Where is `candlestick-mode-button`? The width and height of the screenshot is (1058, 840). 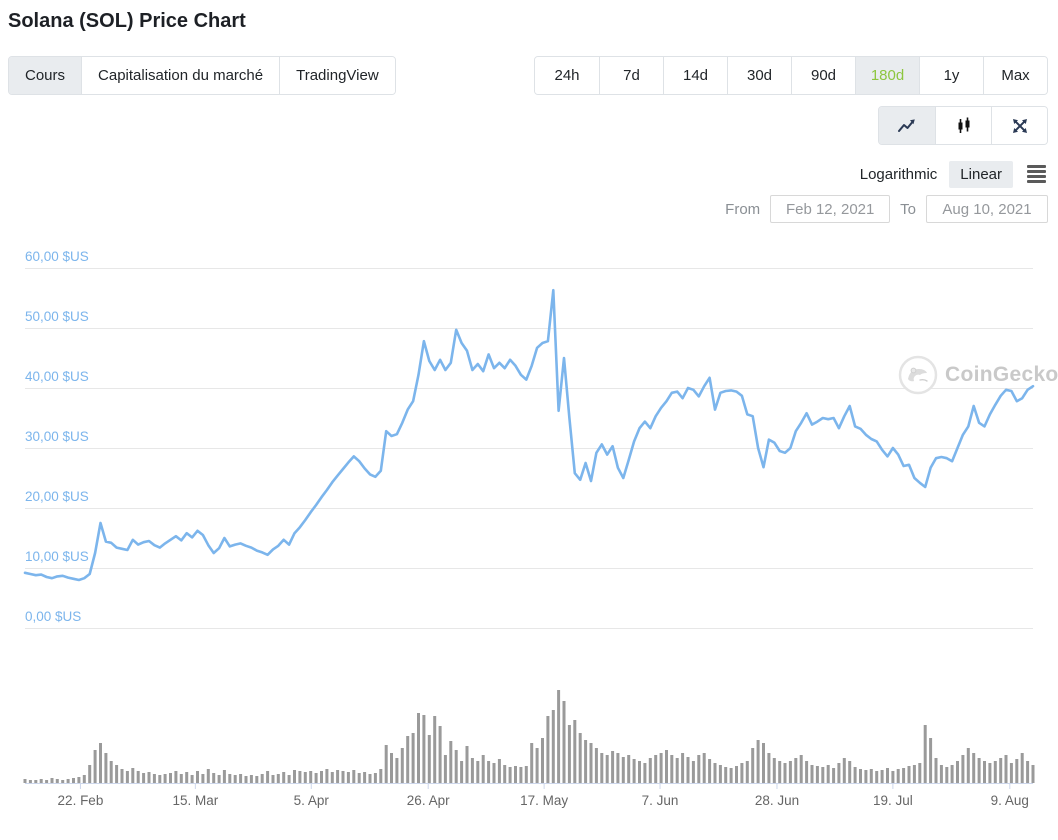
candlestick-mode-button is located at coordinates (963, 125).